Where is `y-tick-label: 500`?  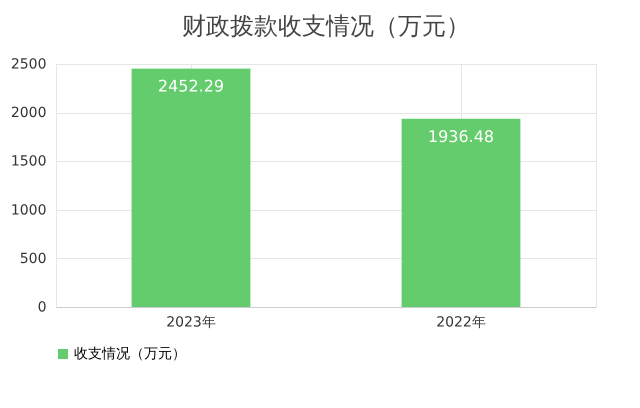
y-tick-label: 500 is located at coordinates (33, 258).